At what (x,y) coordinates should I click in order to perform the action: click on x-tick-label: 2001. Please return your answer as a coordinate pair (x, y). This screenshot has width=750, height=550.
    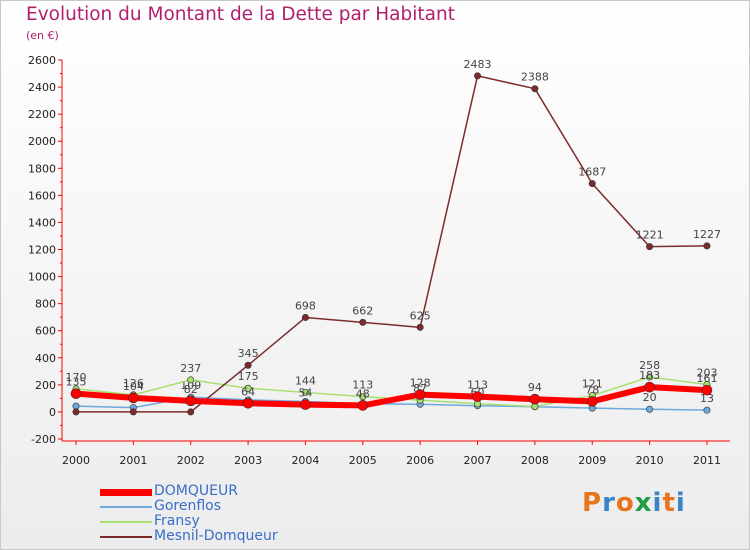
    Looking at the image, I should click on (133, 460).